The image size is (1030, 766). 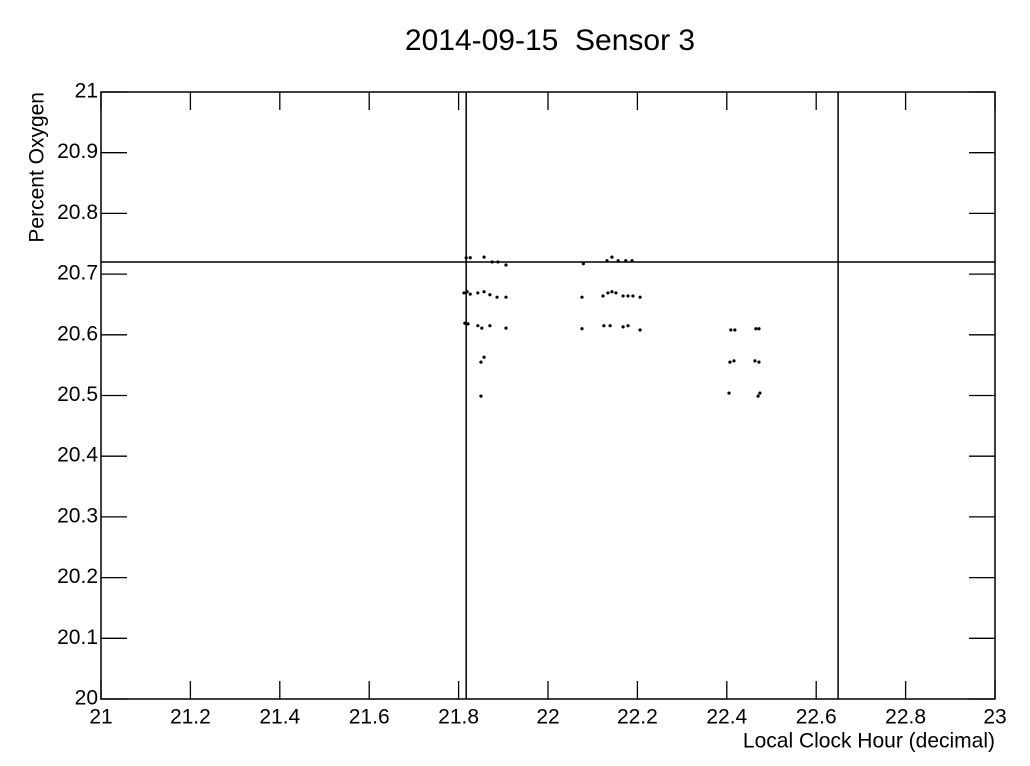 I want to click on x-tick-label: 22.8, so click(x=905, y=717).